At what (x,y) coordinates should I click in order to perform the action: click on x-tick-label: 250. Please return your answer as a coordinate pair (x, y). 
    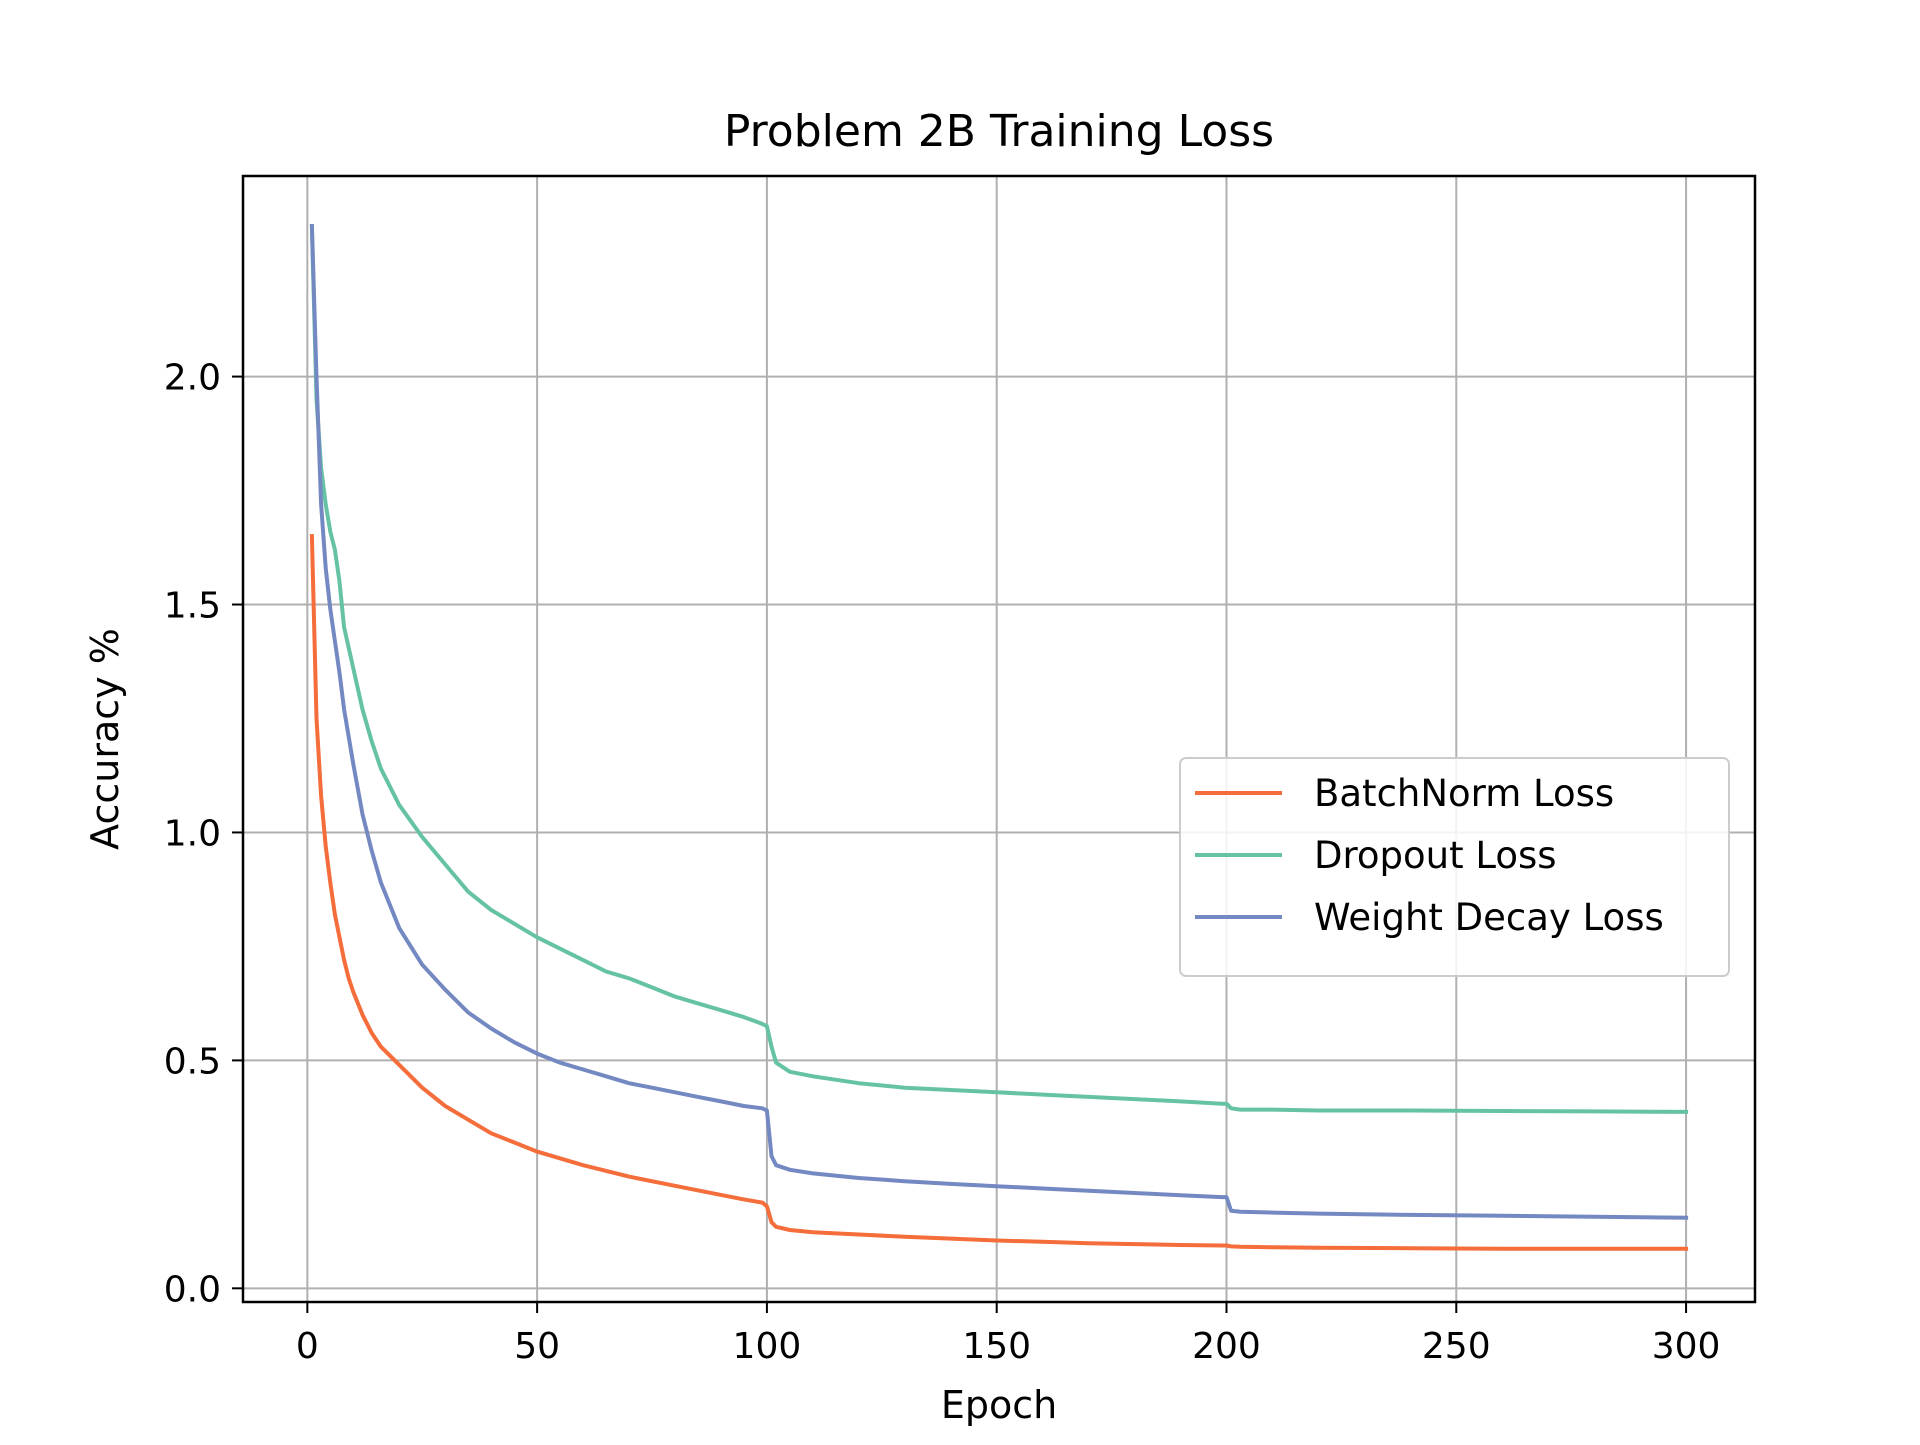
    Looking at the image, I should click on (1456, 1346).